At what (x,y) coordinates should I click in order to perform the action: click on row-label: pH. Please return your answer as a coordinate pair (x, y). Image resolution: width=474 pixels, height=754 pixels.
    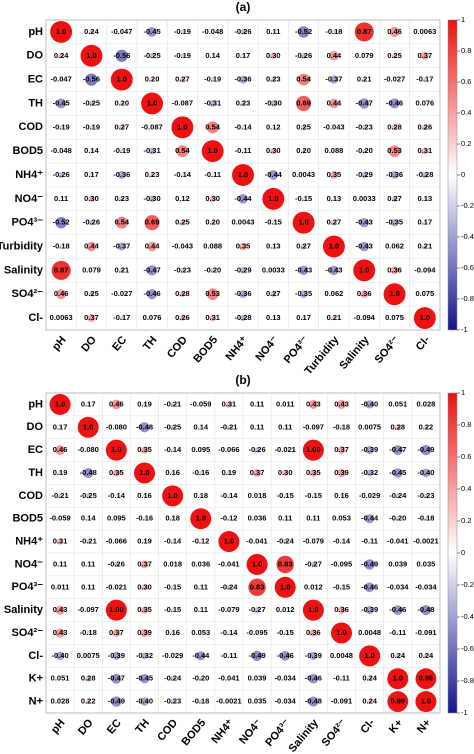
    Looking at the image, I should click on (35, 404).